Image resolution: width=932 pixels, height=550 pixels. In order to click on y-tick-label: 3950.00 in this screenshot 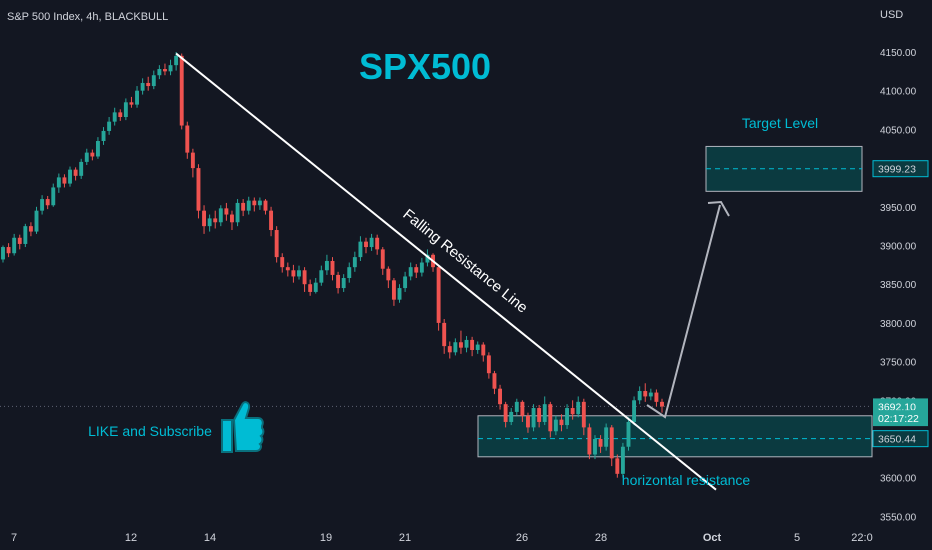, I will do `click(898, 208)`.